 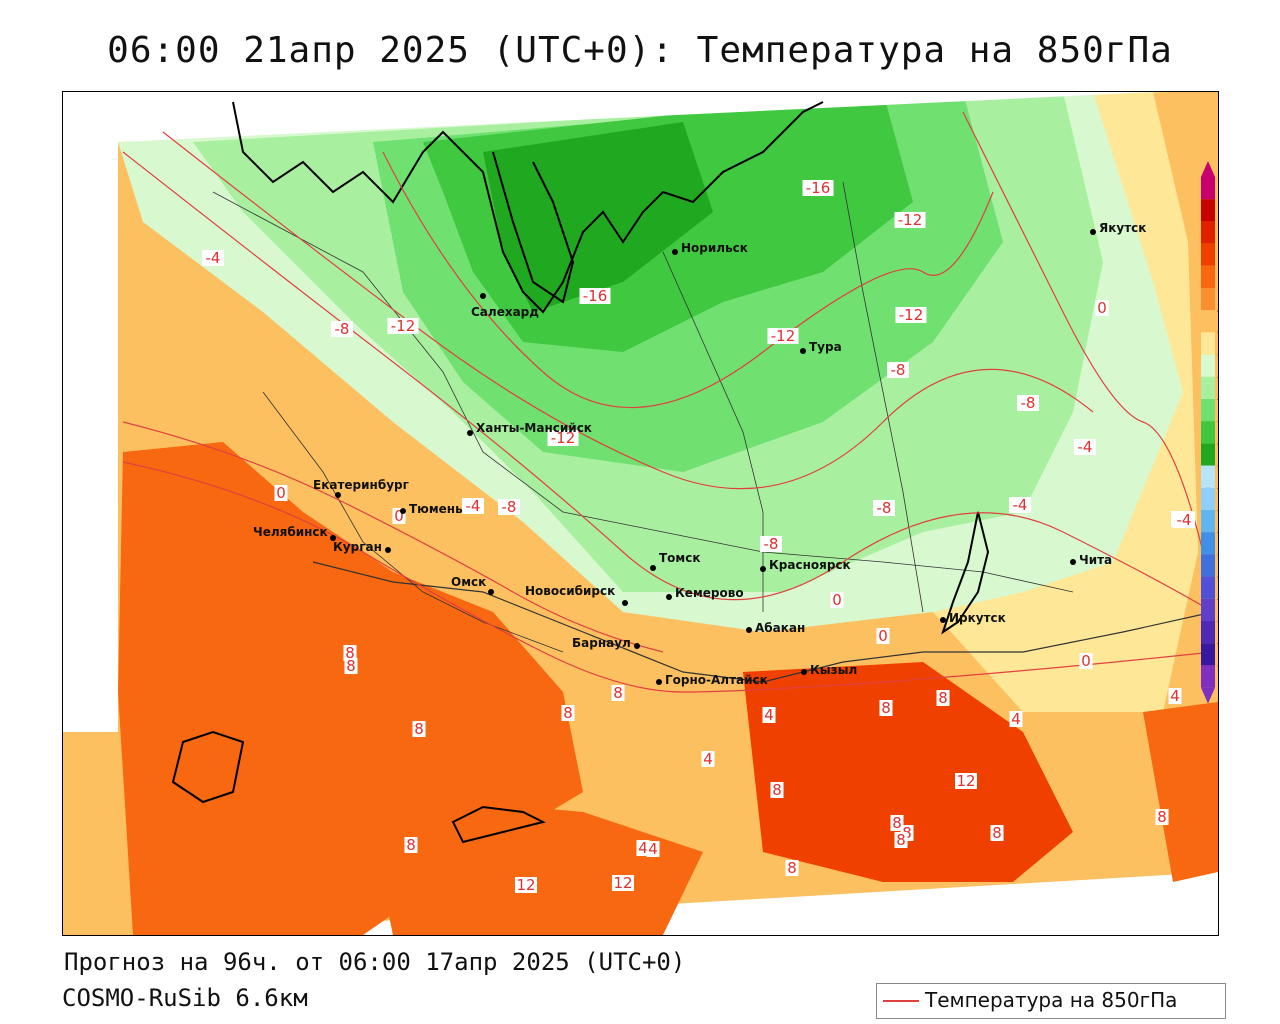 What do you see at coordinates (977, 618) in the screenshot?
I see `city-label: Иркутск` at bounding box center [977, 618].